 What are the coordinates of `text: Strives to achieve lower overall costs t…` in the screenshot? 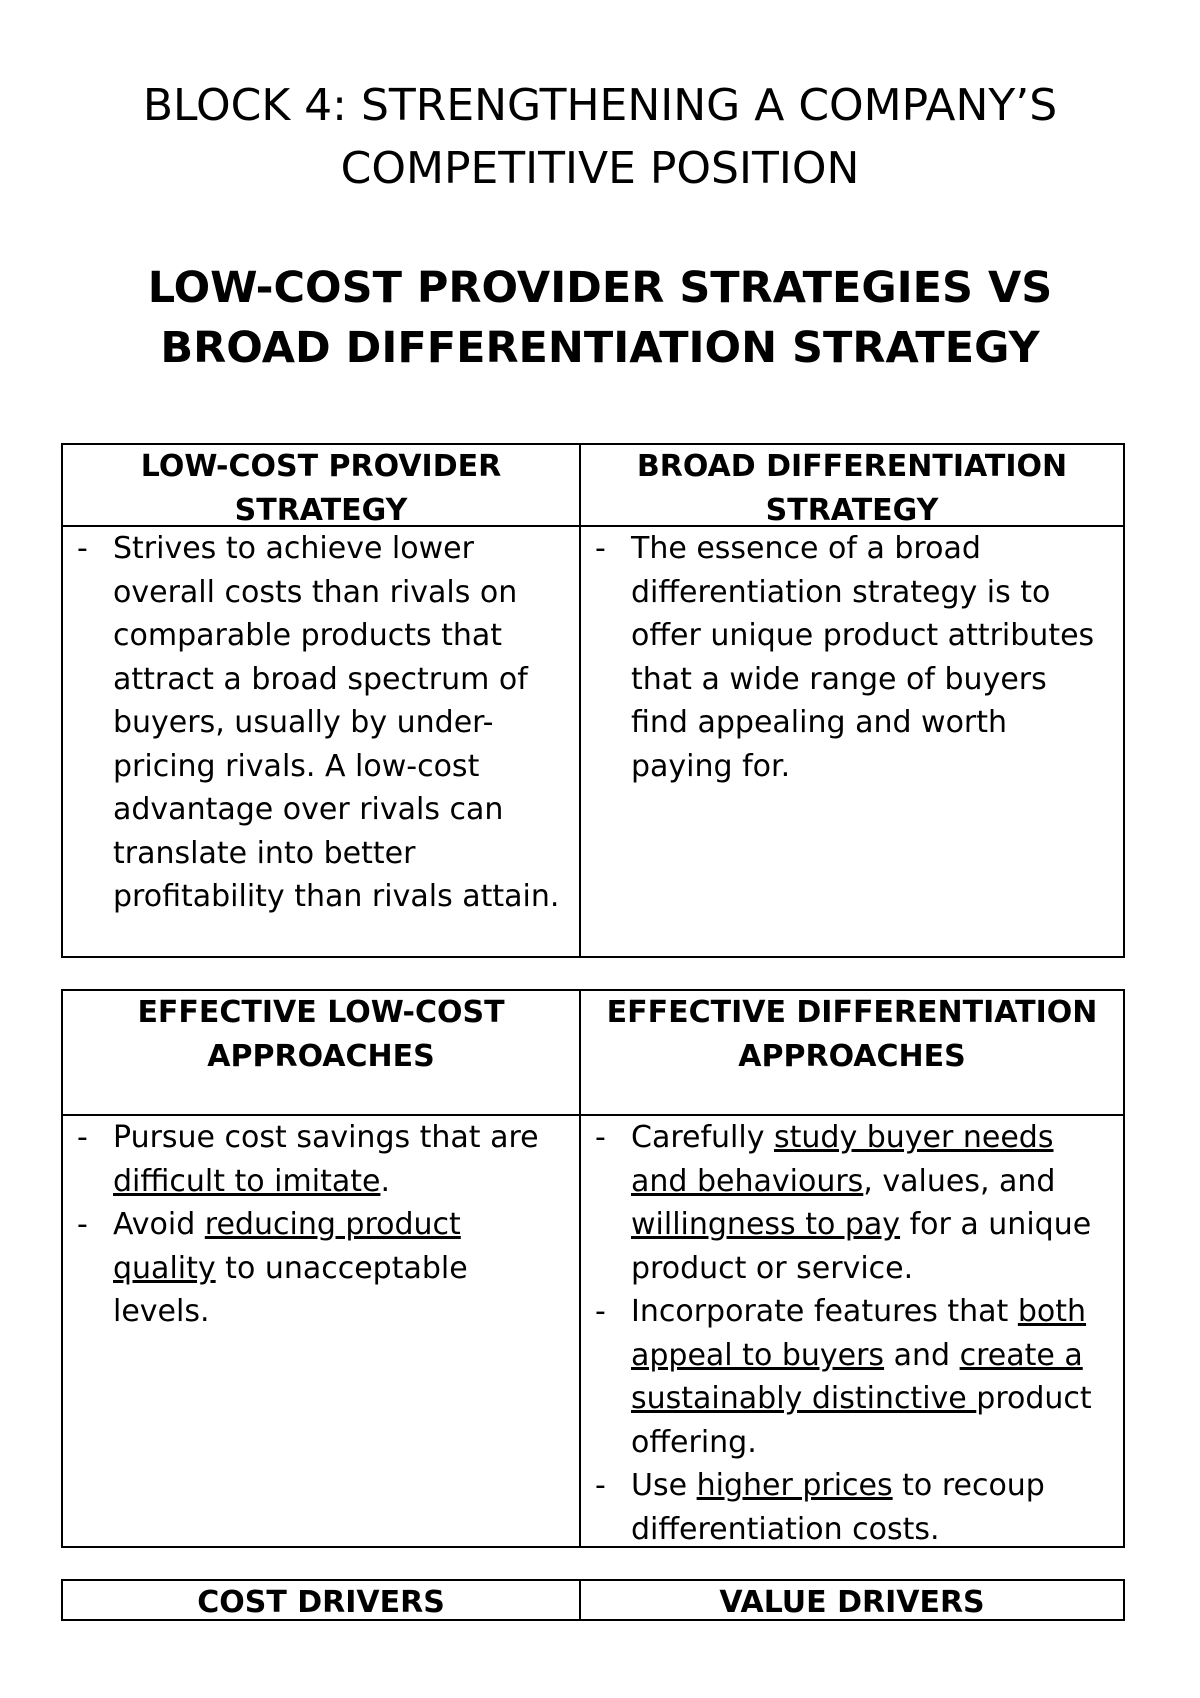 It's located at (336, 722).